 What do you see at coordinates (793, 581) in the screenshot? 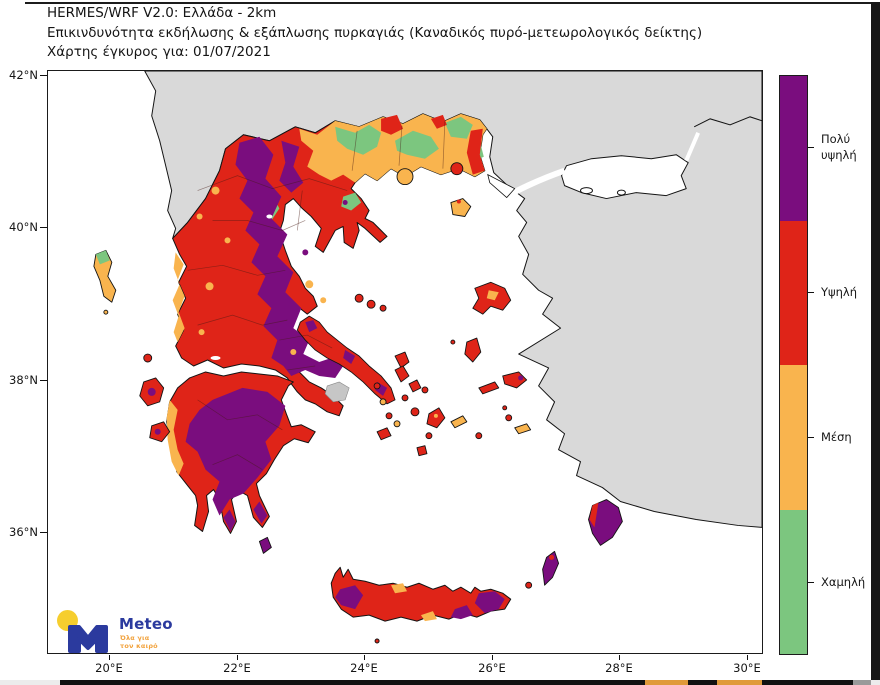
I see `colorbar-segment-low` at bounding box center [793, 581].